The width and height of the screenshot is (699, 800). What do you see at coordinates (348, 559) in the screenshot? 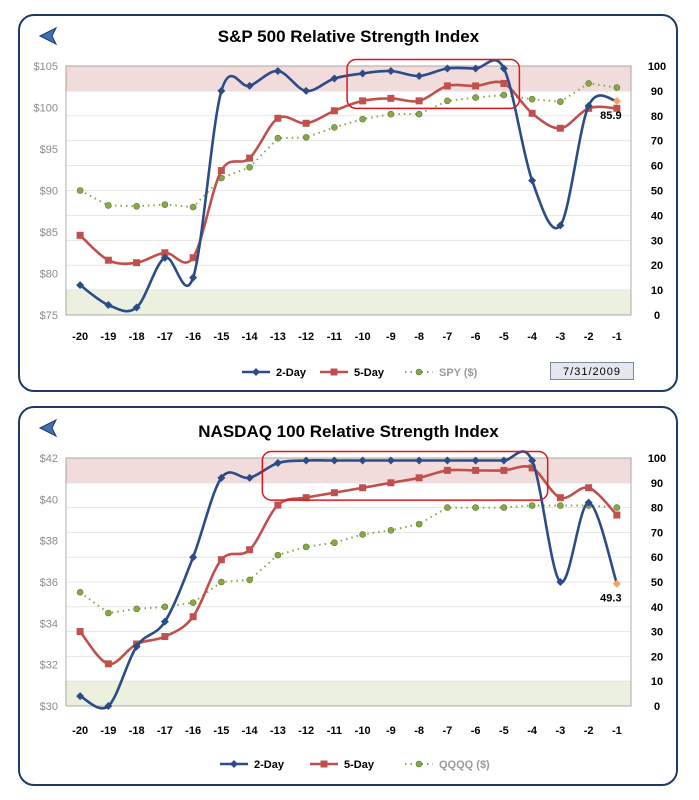
I see `qqqq-series-line` at bounding box center [348, 559].